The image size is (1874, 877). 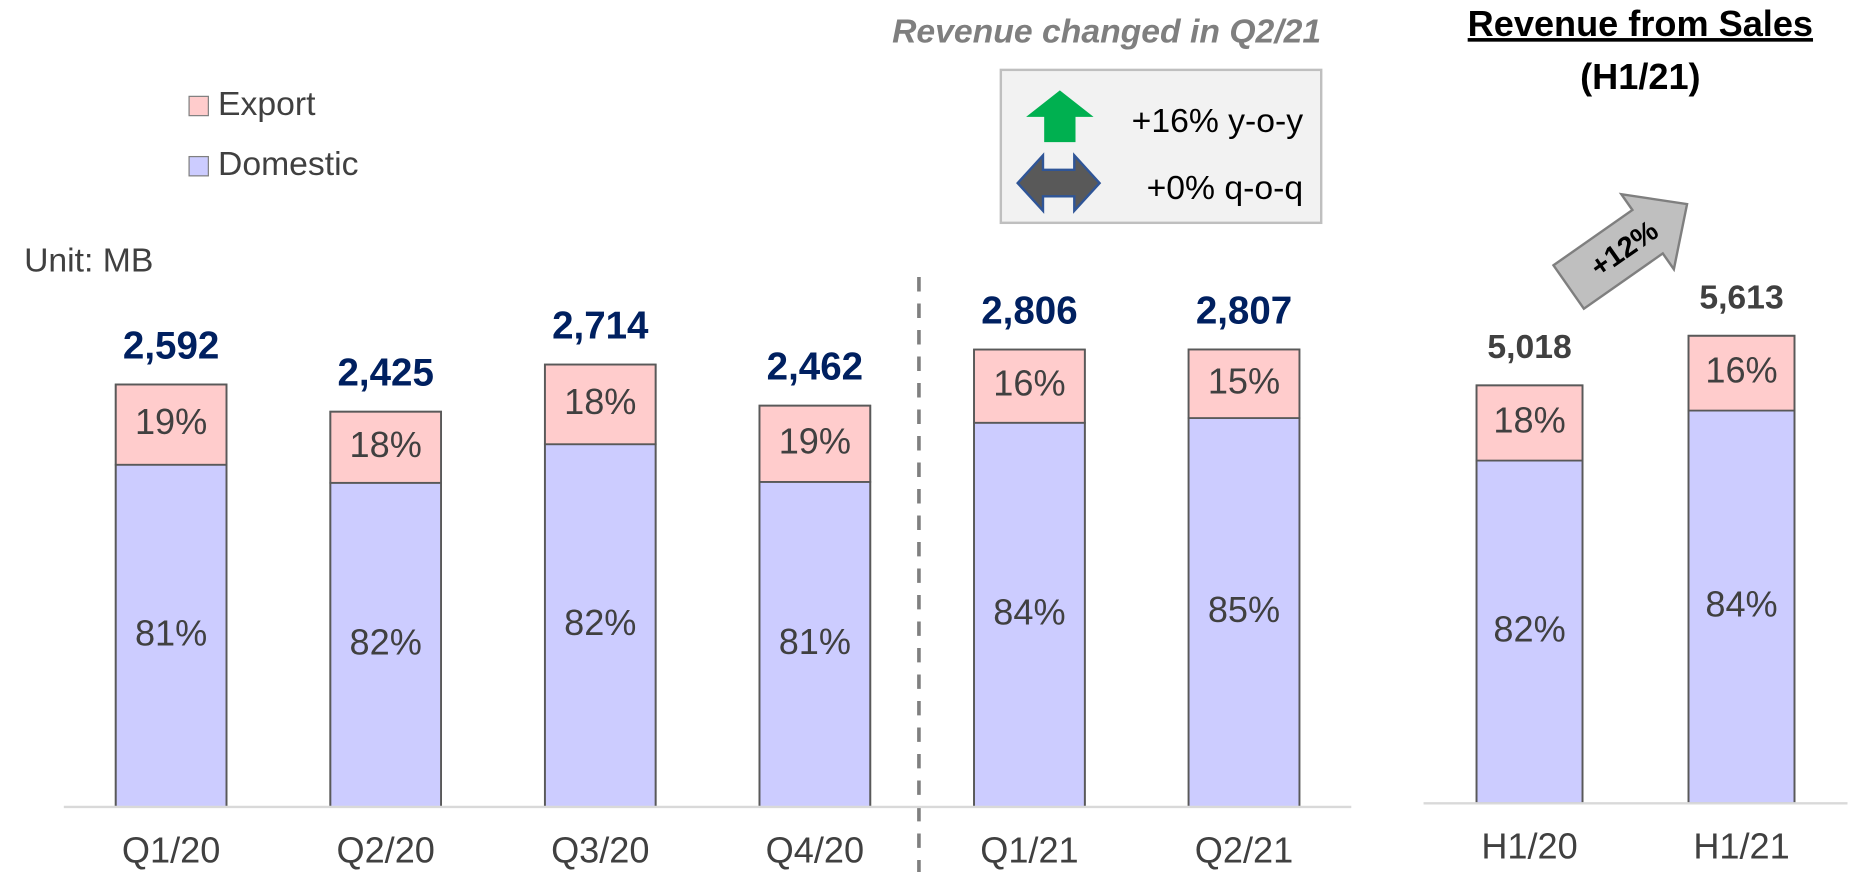 What do you see at coordinates (600, 326) in the screenshot?
I see `total-label: 2,714` at bounding box center [600, 326].